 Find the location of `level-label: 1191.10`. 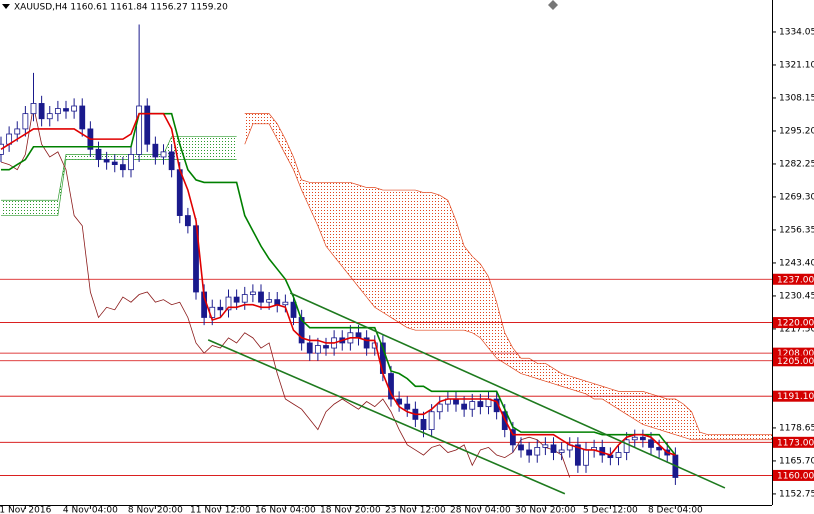

level-label: 1191.10 is located at coordinates (795, 397).